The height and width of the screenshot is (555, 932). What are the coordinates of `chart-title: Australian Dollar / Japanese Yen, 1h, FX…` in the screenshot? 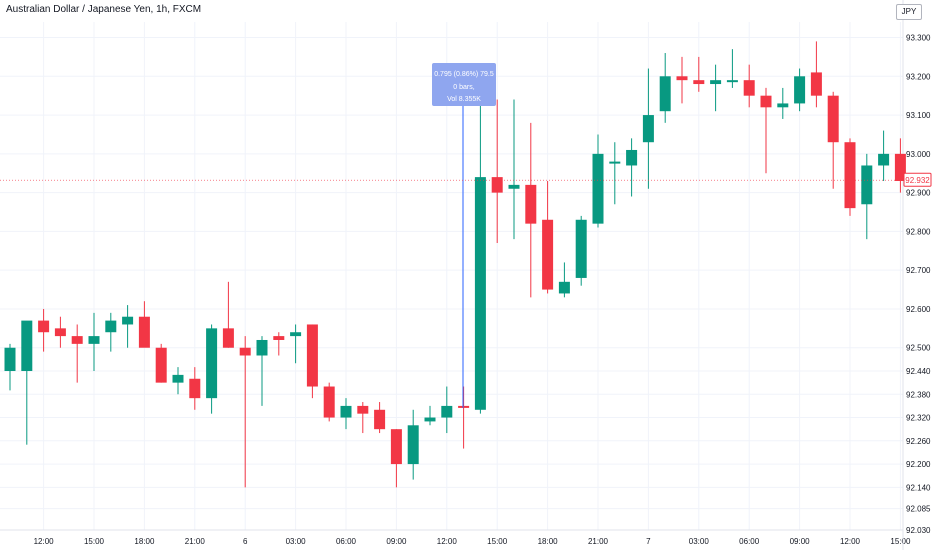 It's located at (104, 9).